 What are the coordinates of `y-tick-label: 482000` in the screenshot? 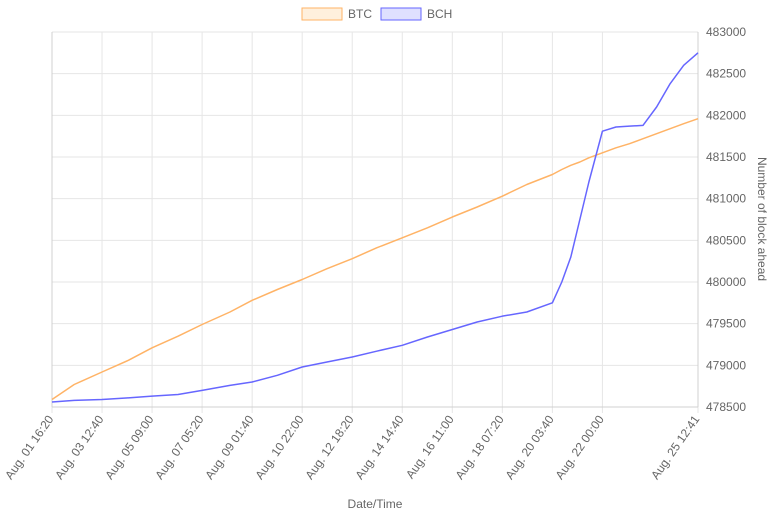 It's located at (726, 115).